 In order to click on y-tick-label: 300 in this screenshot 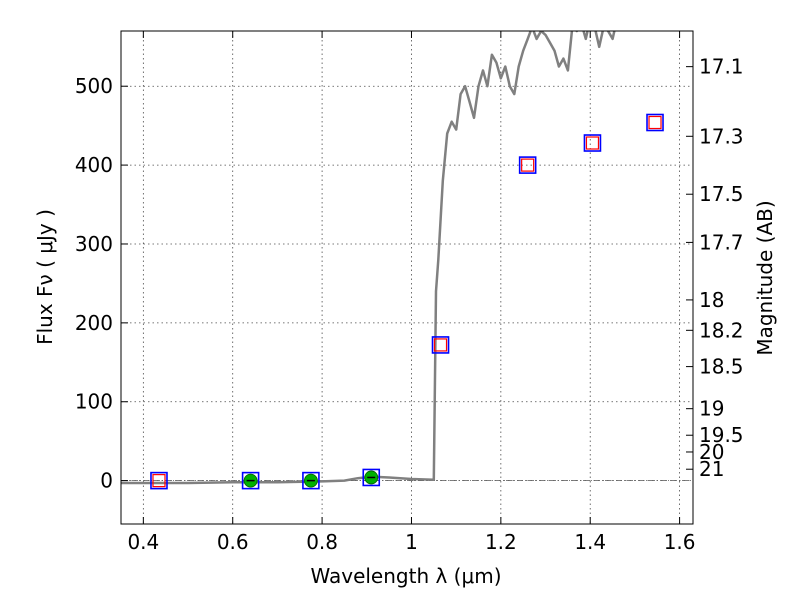, I will do `click(94, 244)`.